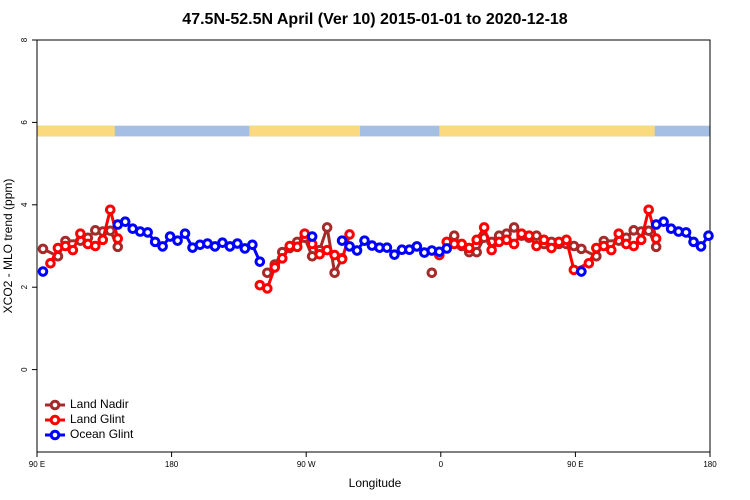  Describe the element at coordinates (24, 122) in the screenshot. I see `y-tick-label: 6` at that location.